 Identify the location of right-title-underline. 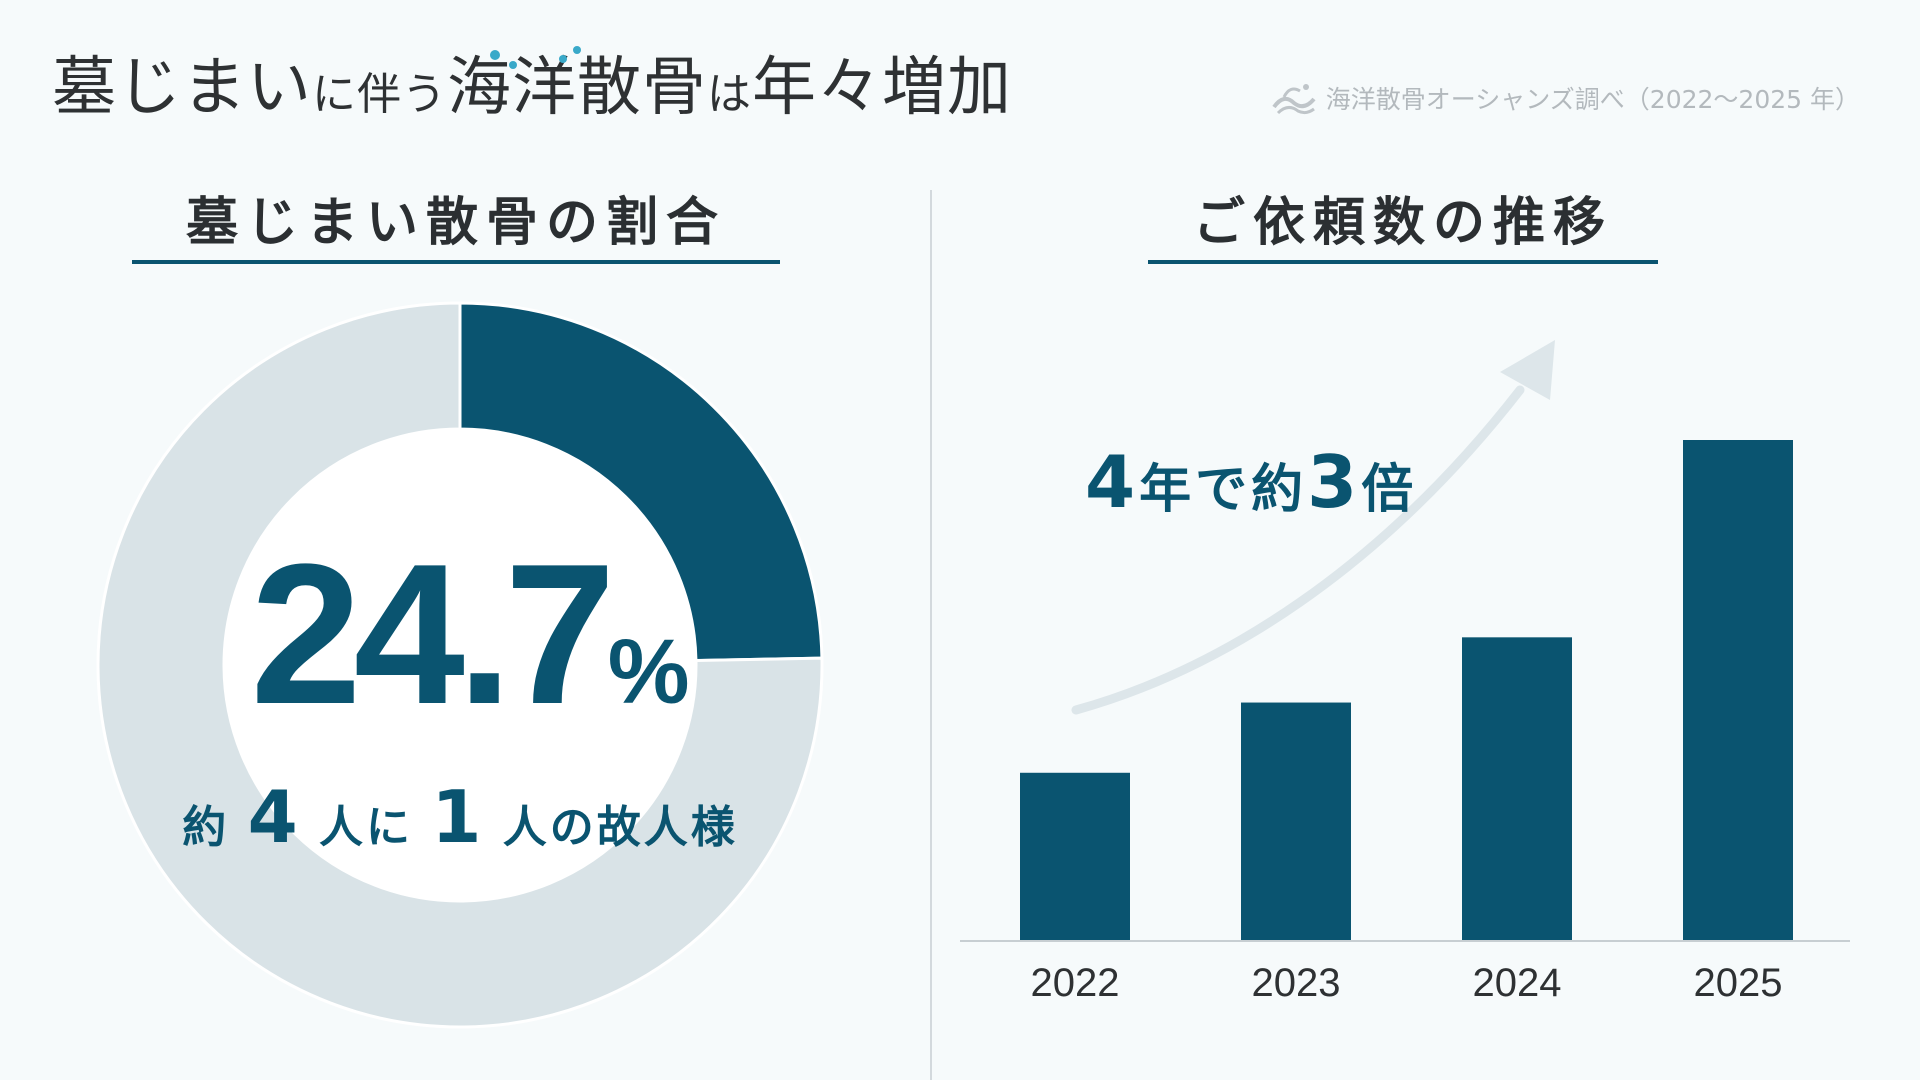
(1403, 262).